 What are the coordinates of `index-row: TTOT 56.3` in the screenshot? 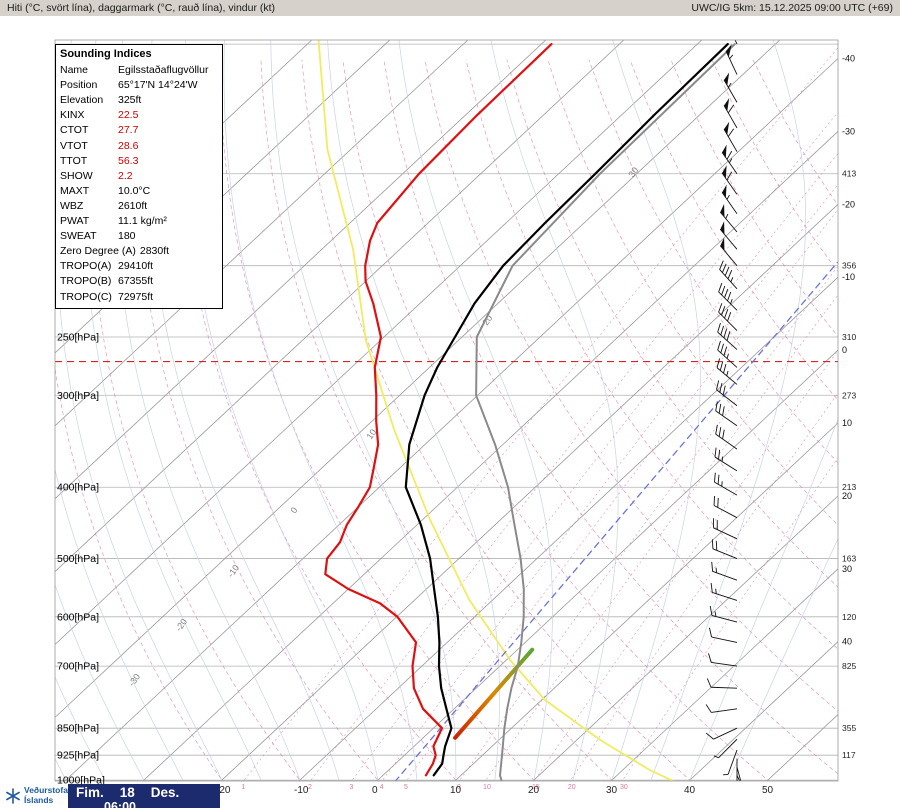 It's located at (139, 161).